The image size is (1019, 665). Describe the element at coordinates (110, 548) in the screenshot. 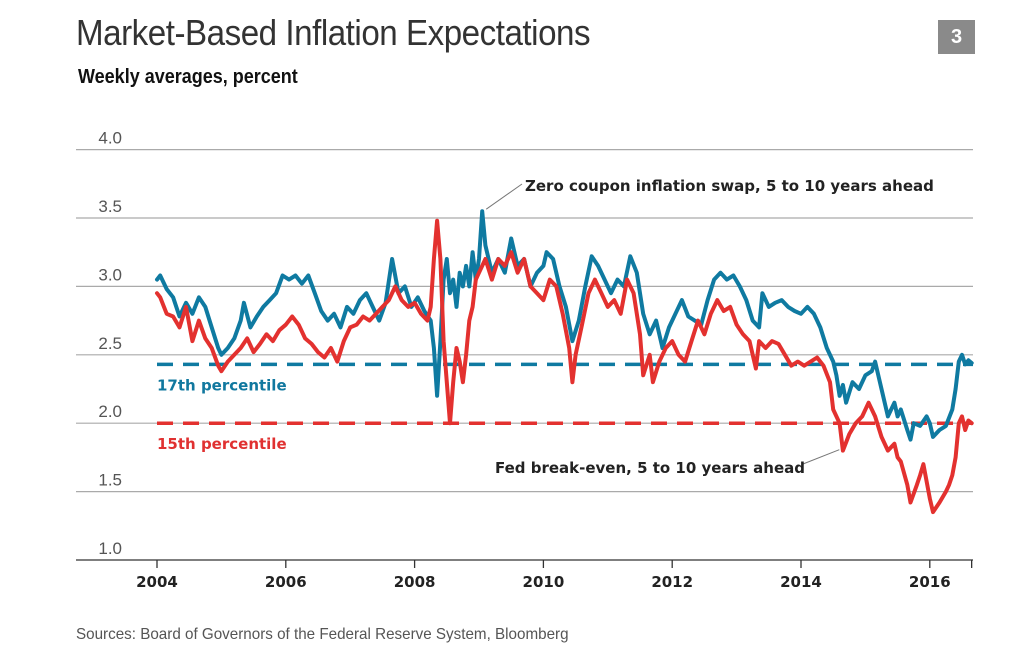

I see `y-tick-label: 1.0` at that location.